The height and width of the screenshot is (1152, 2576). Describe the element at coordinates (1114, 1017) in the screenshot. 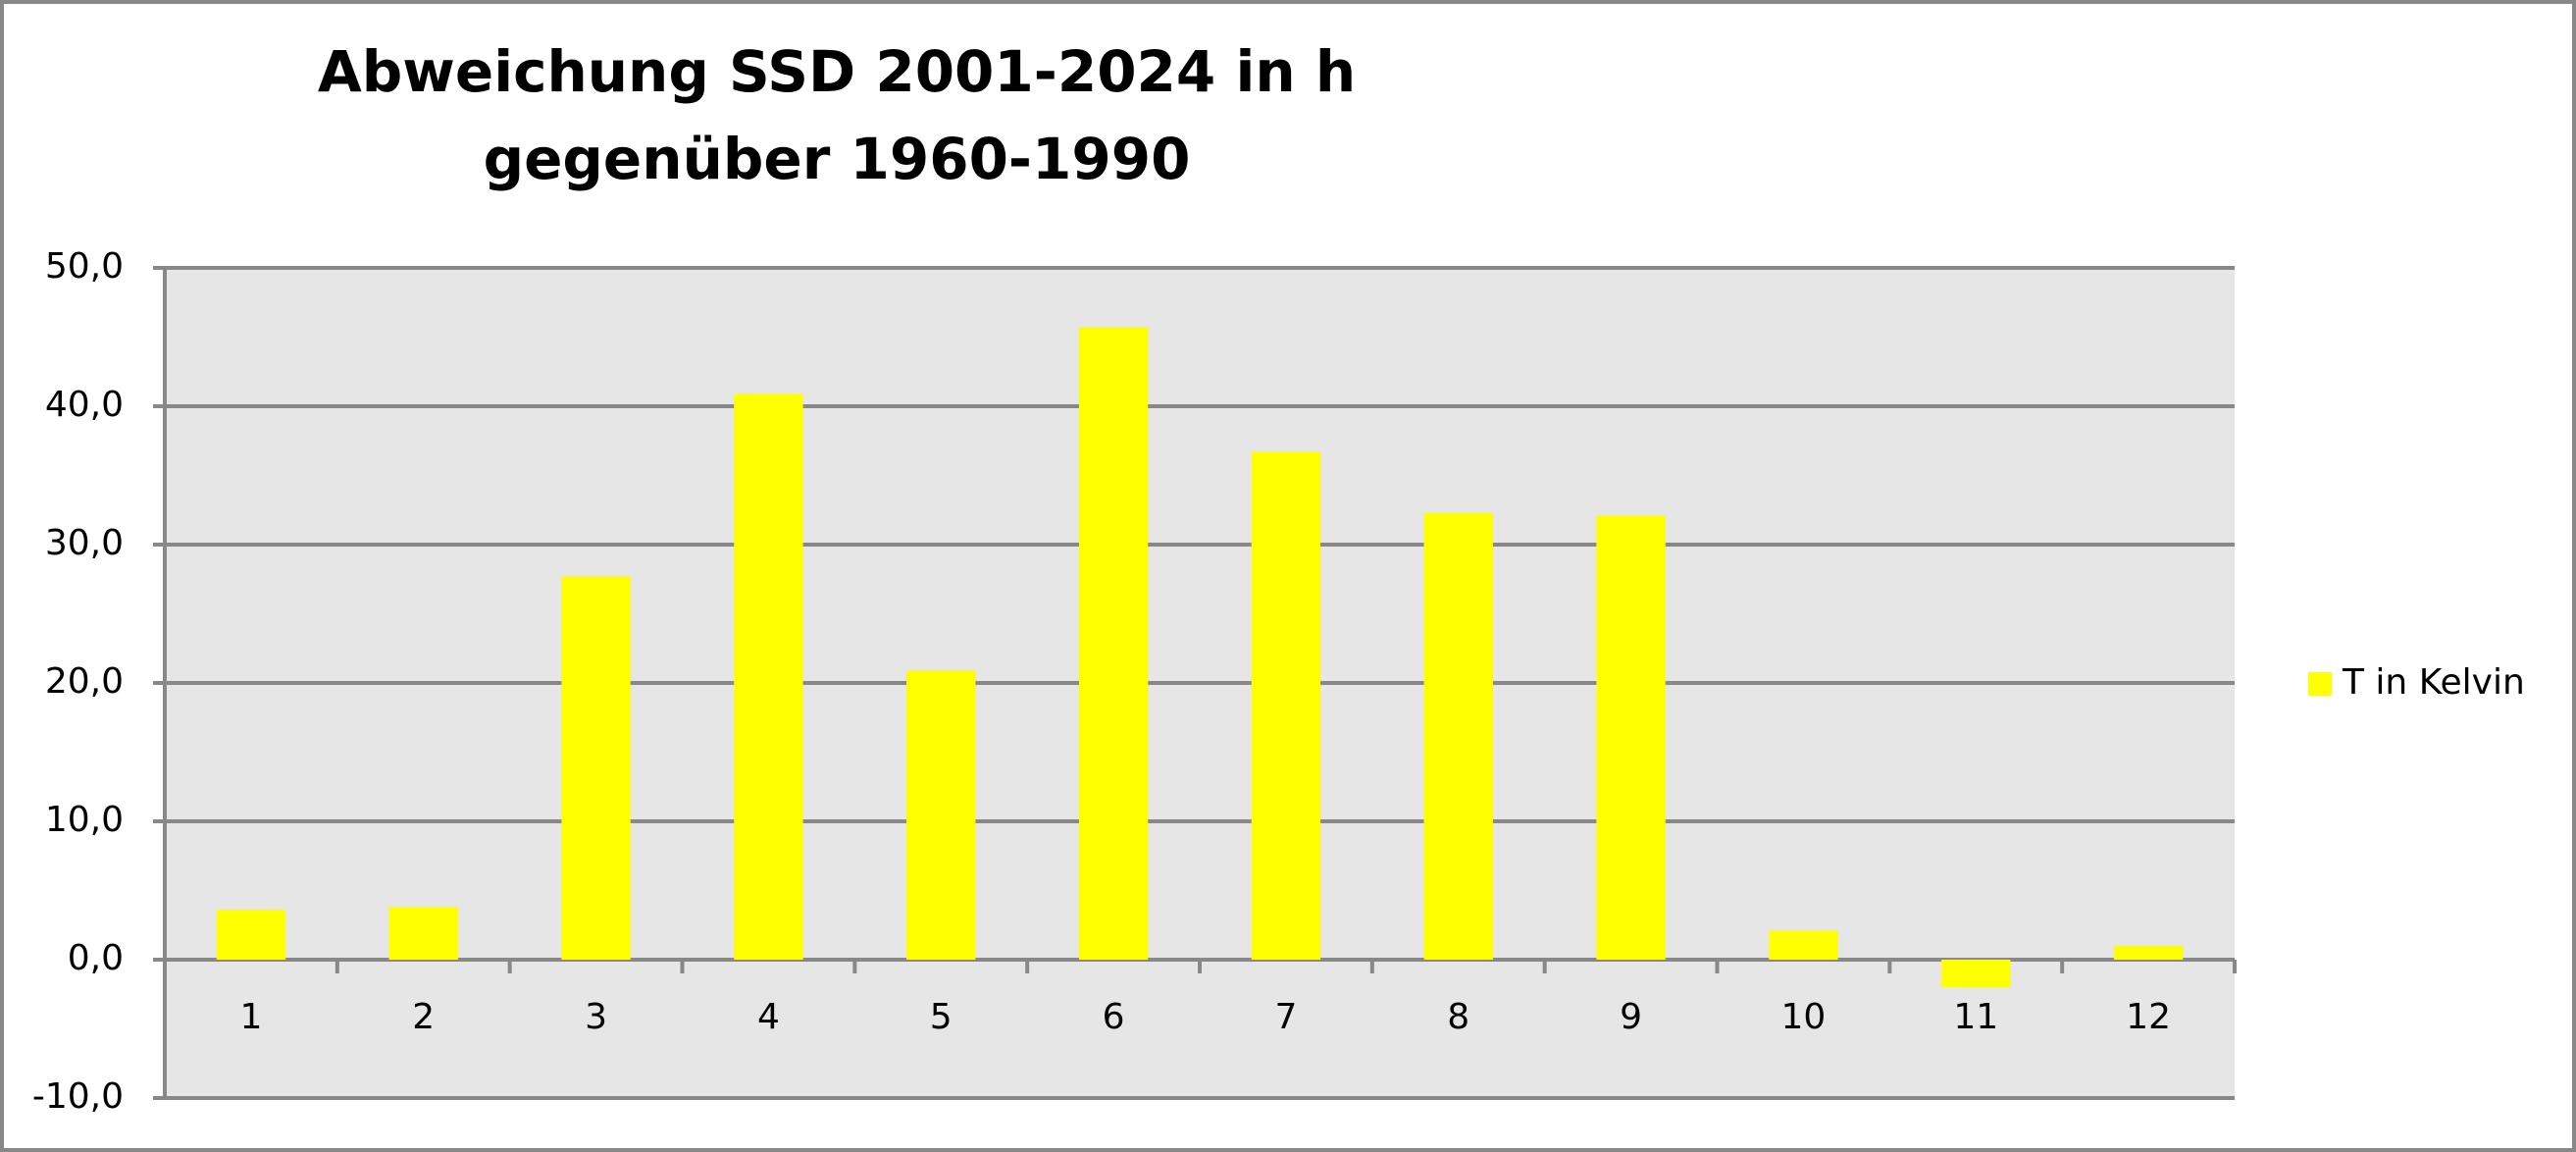

I see `x-tick-label: 6` at that location.